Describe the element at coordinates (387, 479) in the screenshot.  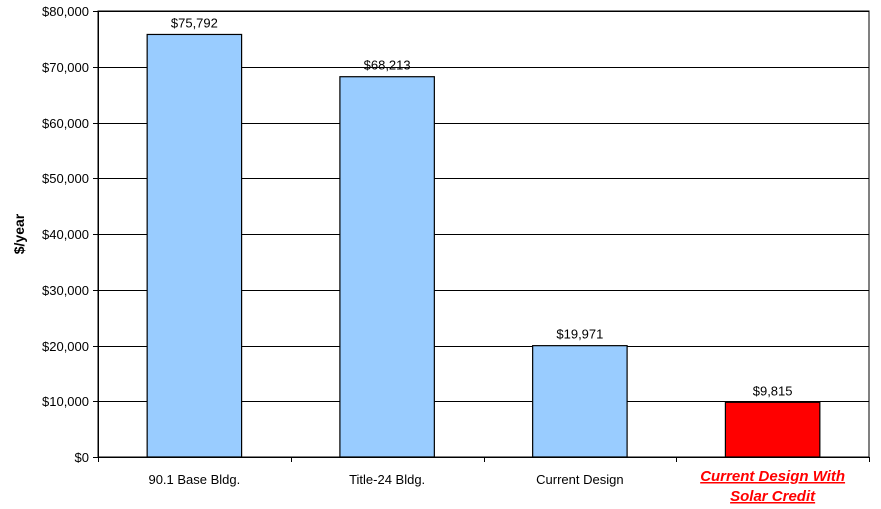
I see `x-category-label: Title-24 Bldg.` at that location.